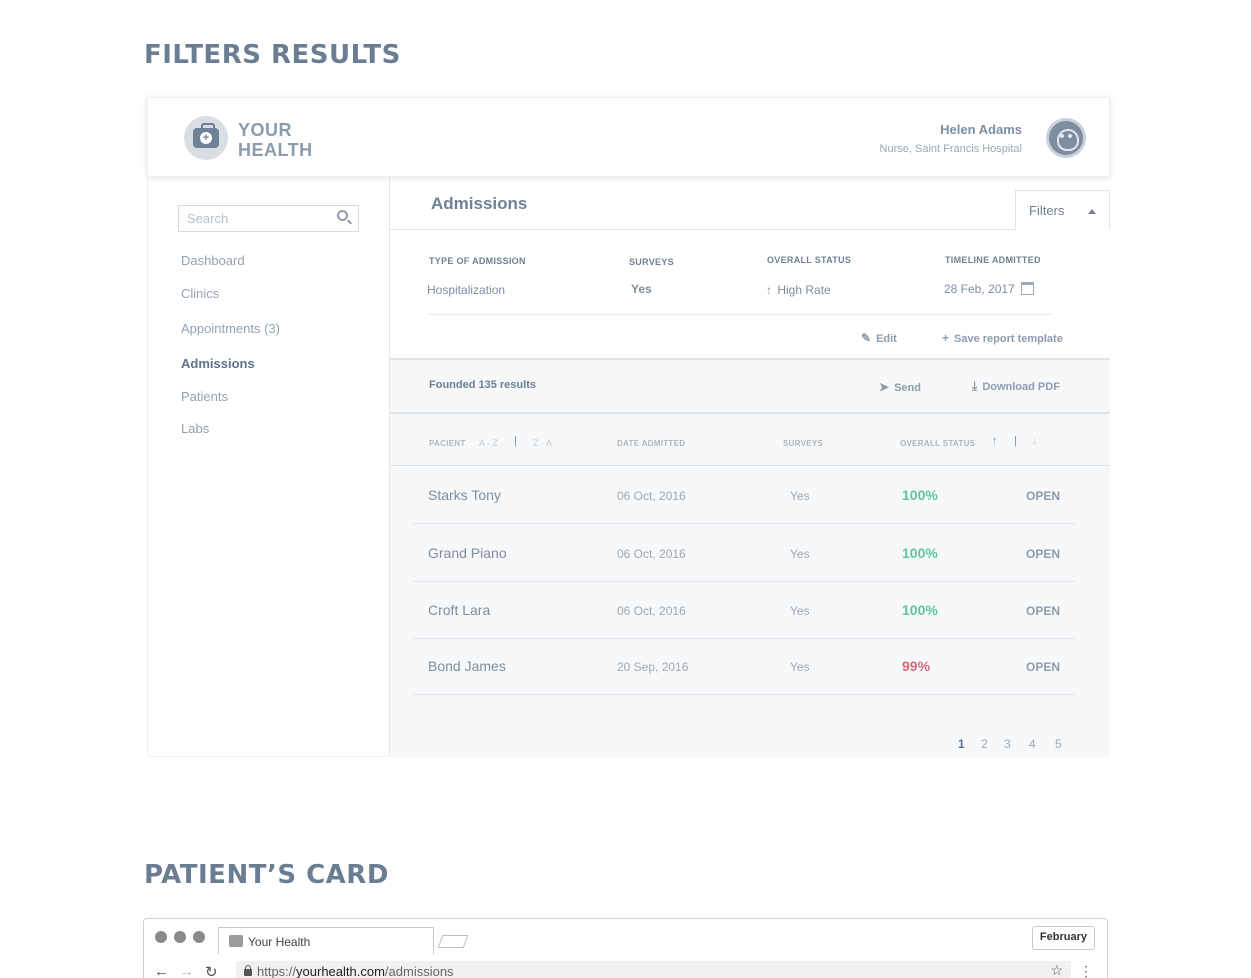 The width and height of the screenshot is (1251, 978). Describe the element at coordinates (1027, 288) in the screenshot. I see `calendar-icon` at that location.